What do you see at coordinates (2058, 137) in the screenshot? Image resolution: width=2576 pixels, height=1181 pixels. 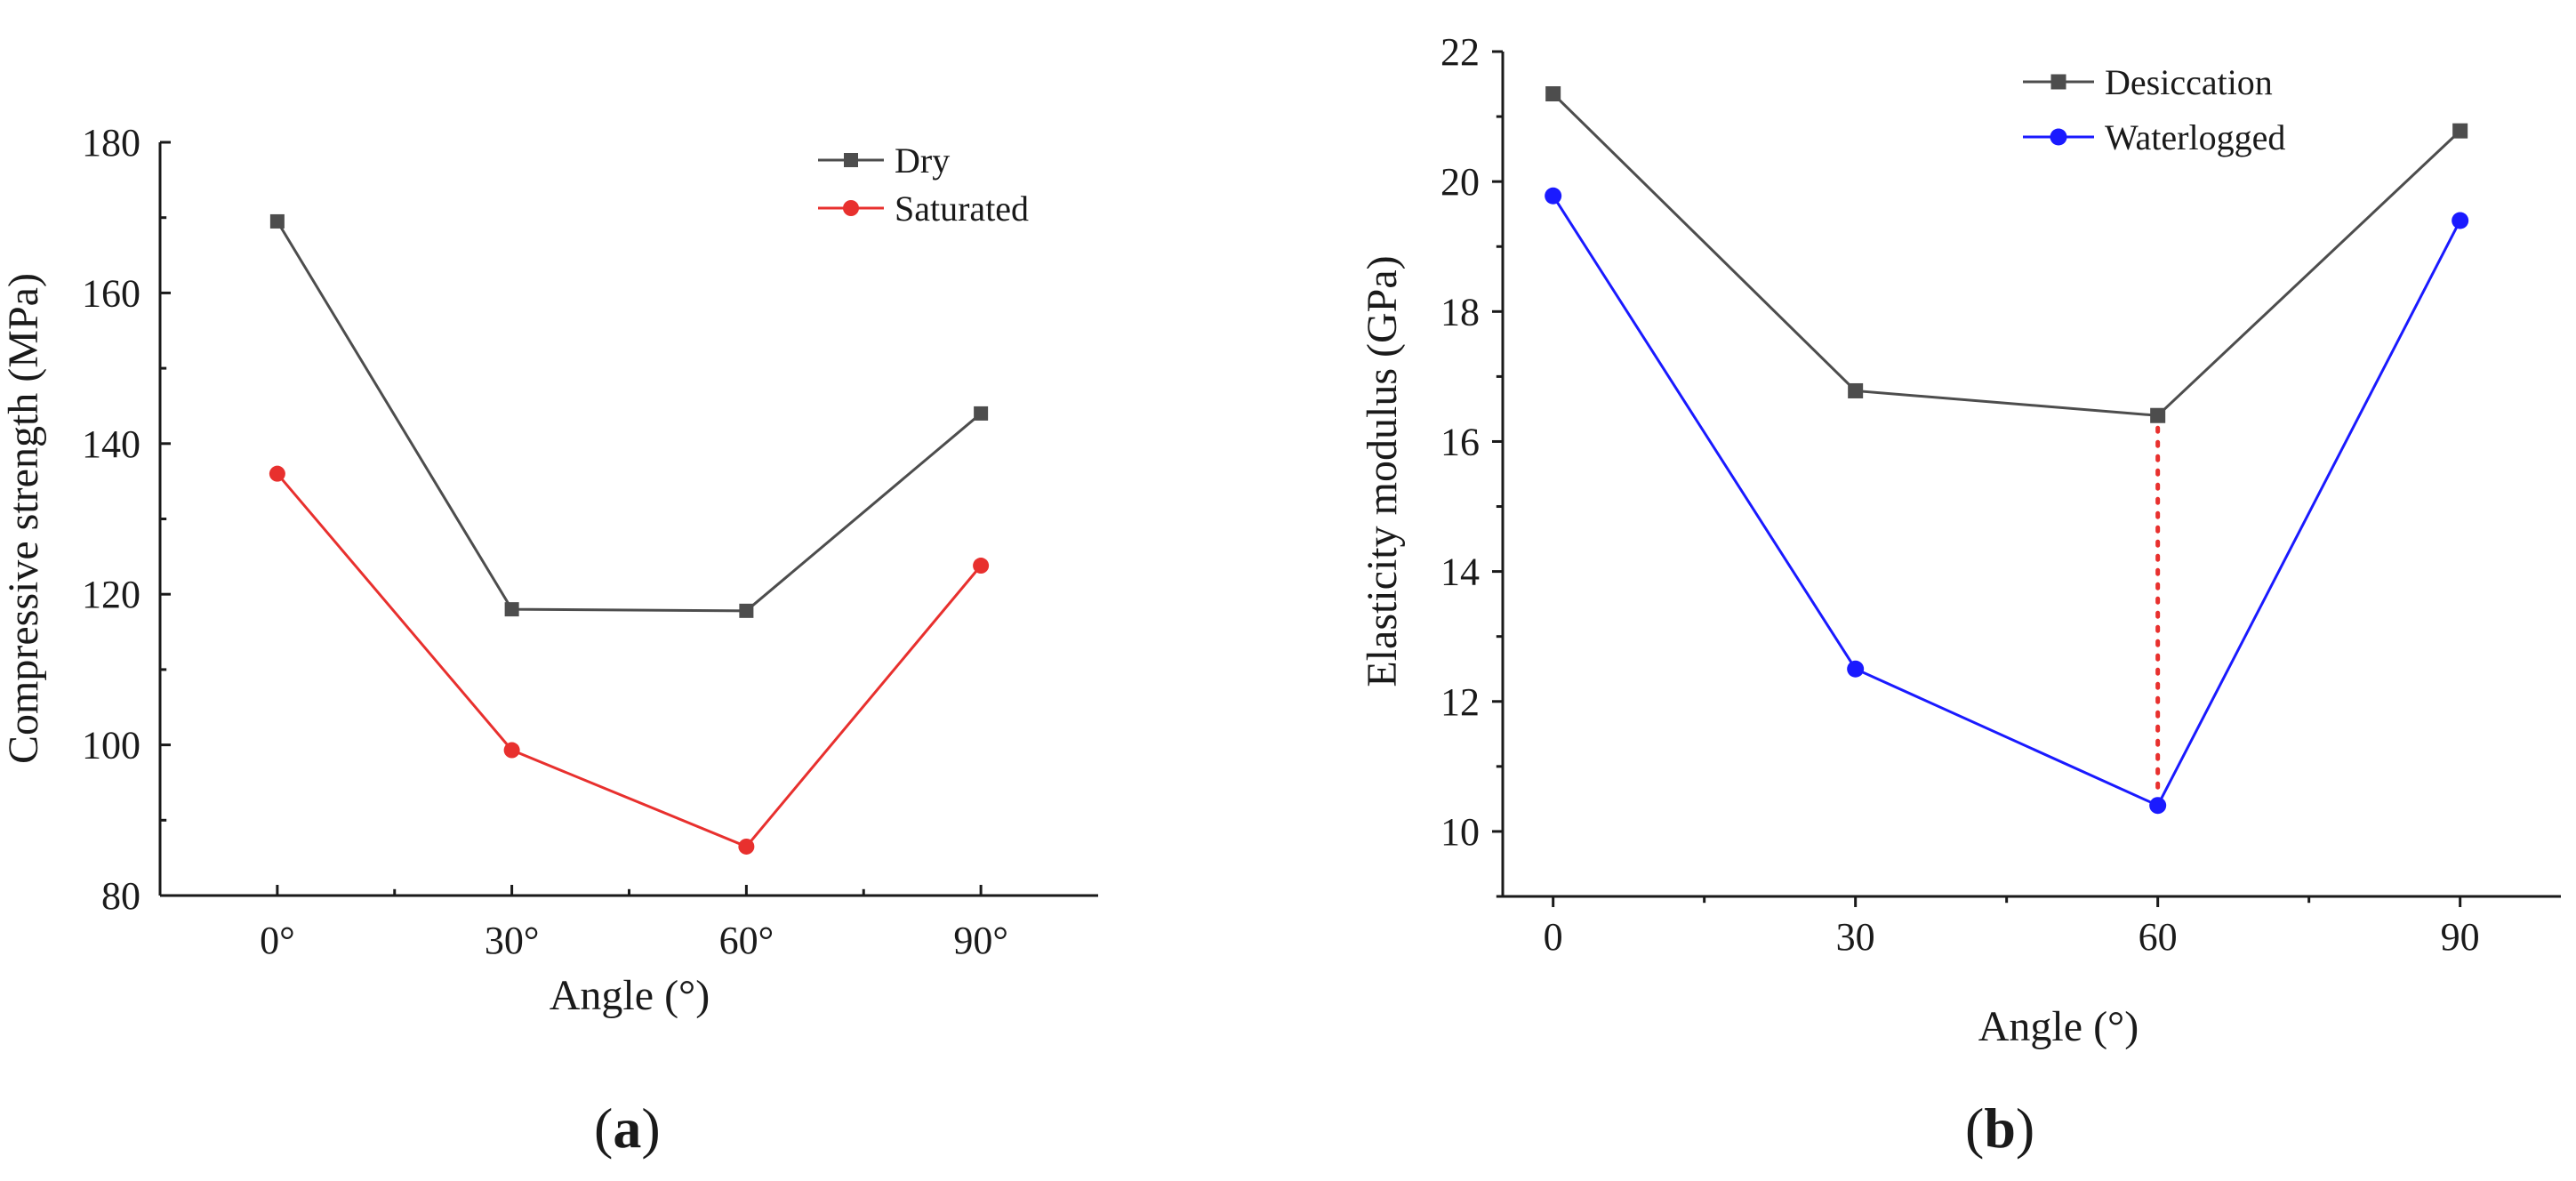 I see `legend-marker-waterlogged` at bounding box center [2058, 137].